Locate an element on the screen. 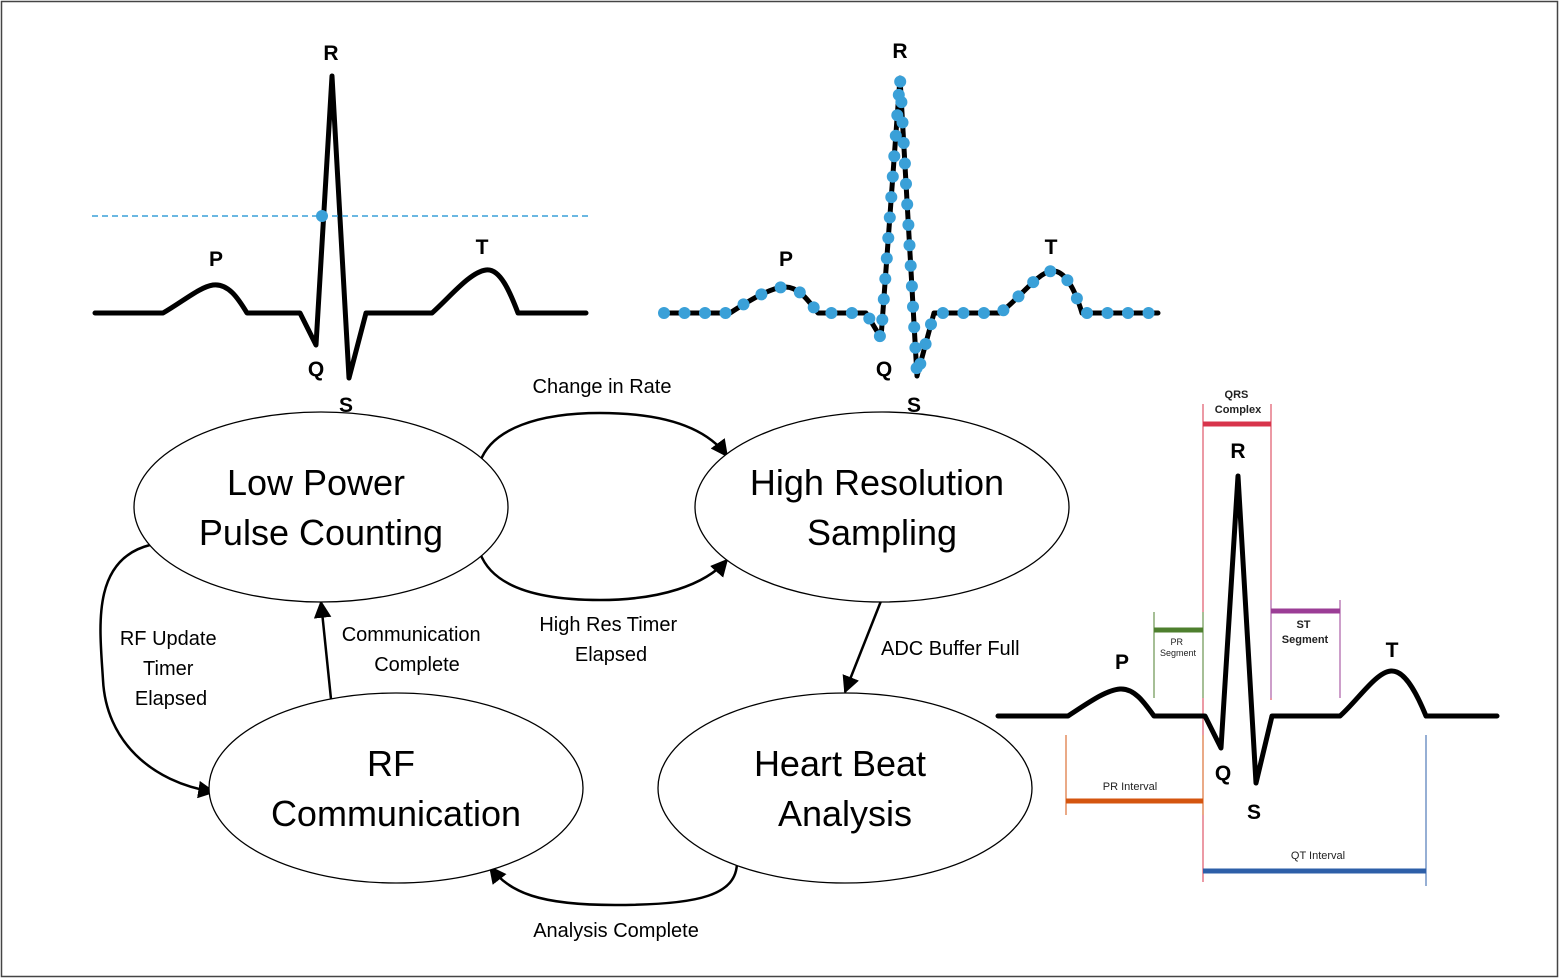 This screenshot has width=1559, height=978. ecg-trace-right is located at coordinates (1247, 629).